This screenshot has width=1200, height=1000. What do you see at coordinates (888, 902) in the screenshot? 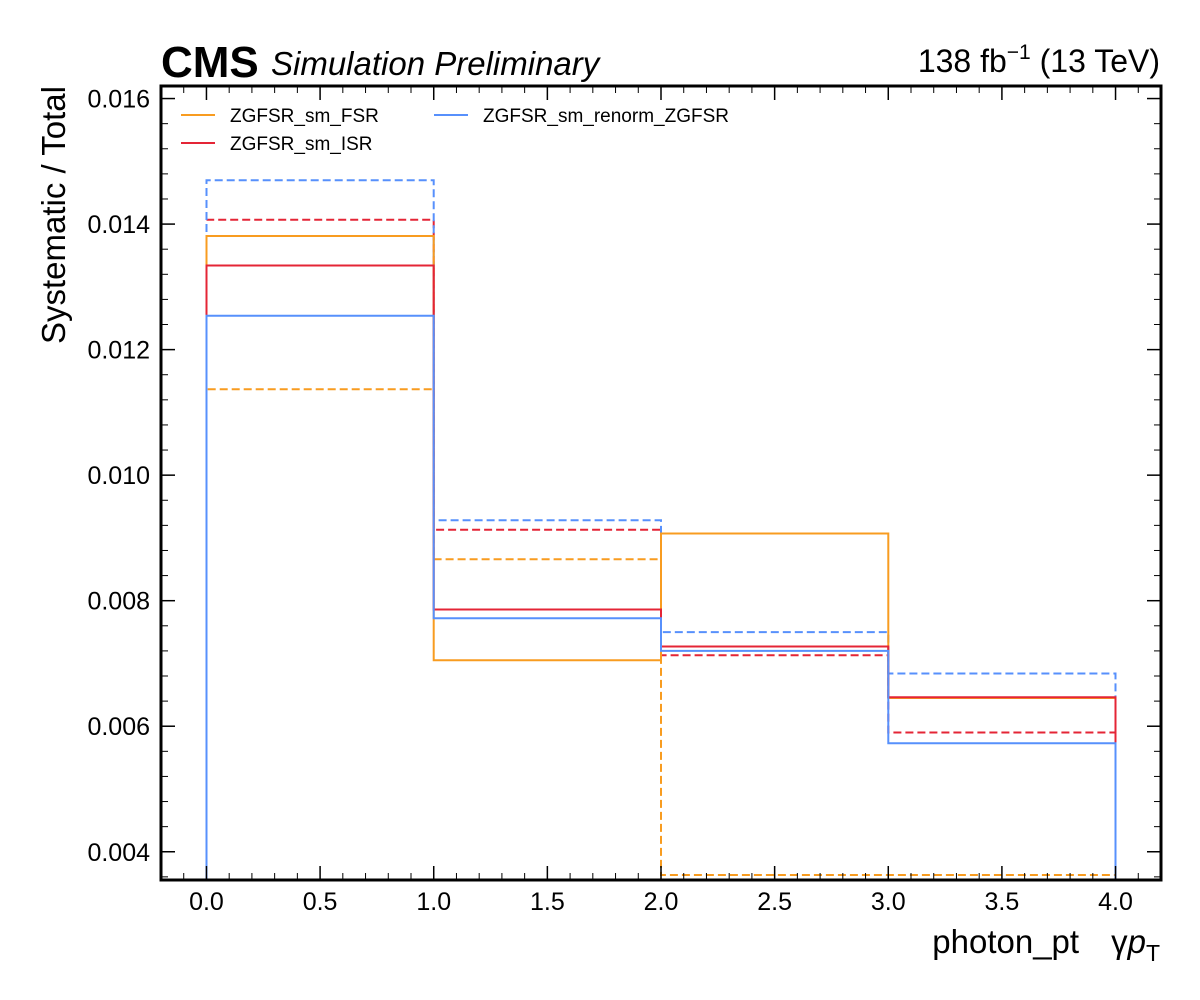
I see `x-tick-label: 3.0` at bounding box center [888, 902].